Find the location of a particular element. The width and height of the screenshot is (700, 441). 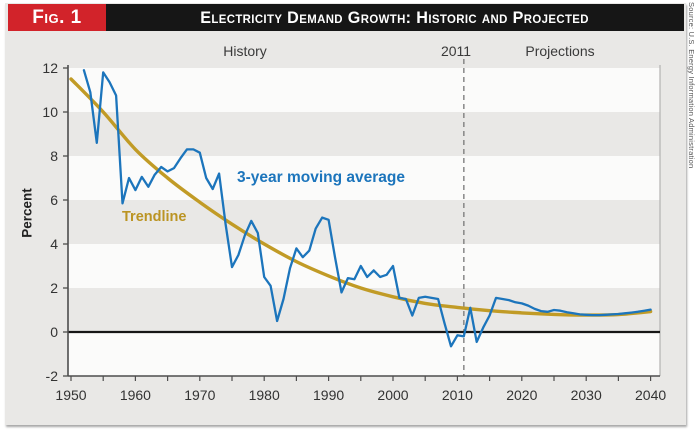

y-tick-label: 10 is located at coordinates (50, 112).